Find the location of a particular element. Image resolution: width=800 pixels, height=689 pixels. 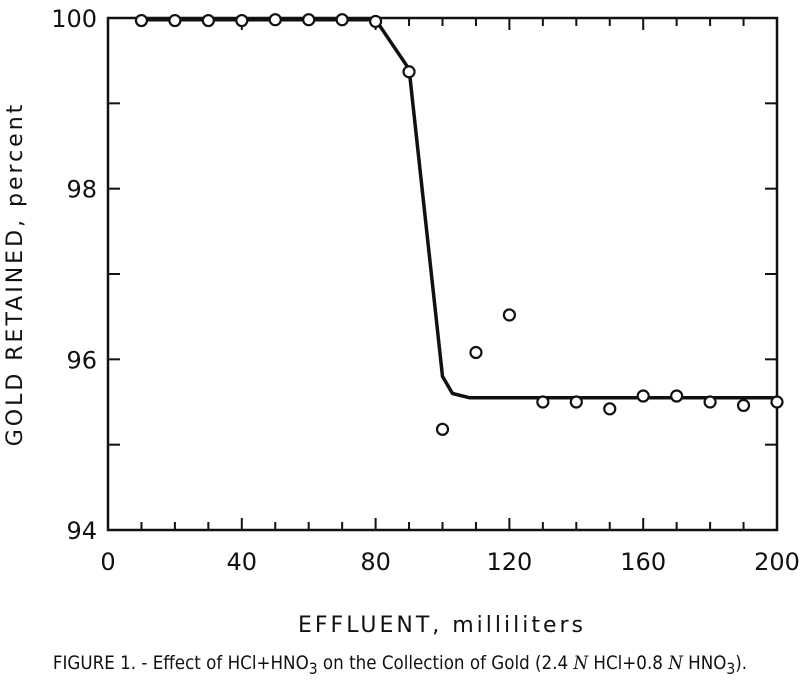

x-tick-label: 80 is located at coordinates (375, 562).